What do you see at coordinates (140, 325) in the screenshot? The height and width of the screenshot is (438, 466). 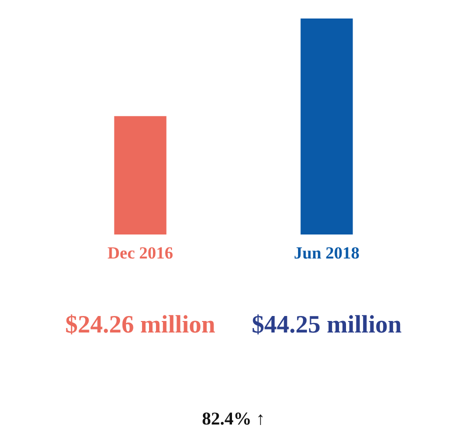 I see `data-label: $24.26 million` at bounding box center [140, 325].